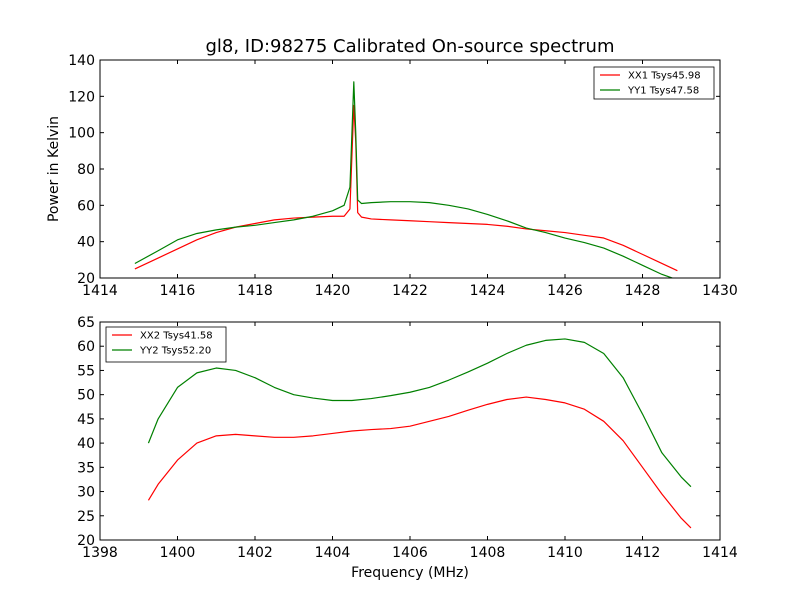 This screenshot has width=800, height=600. Describe the element at coordinates (176, 336) in the screenshot. I see `bottom-legend-label-0: XX2 Tsys41.58` at that location.